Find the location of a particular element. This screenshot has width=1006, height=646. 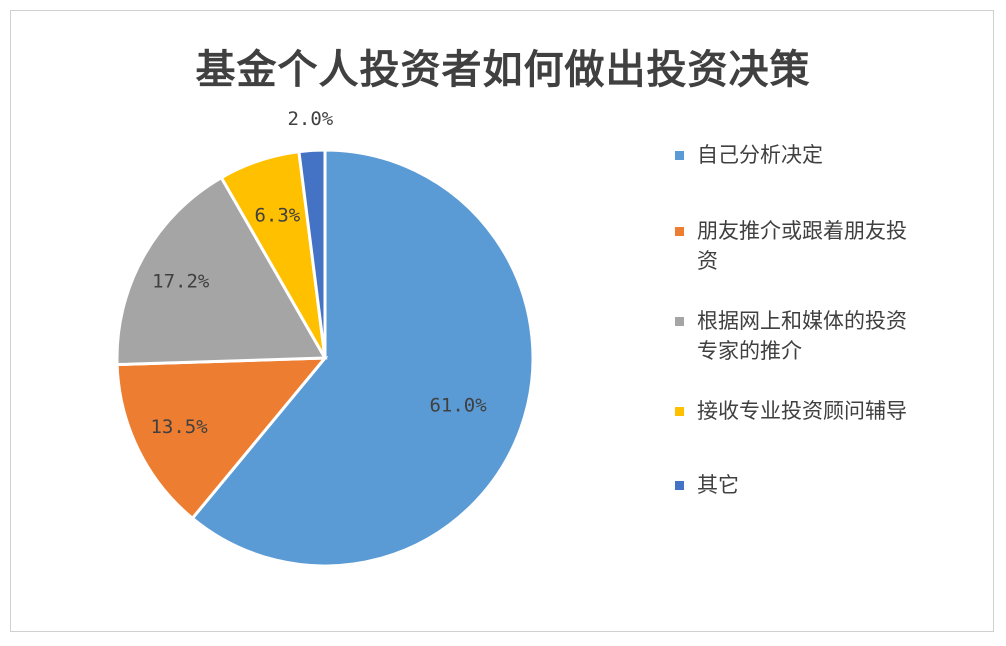

legend-item-3: 接收专业投资顾问辅导 is located at coordinates (825, 411).